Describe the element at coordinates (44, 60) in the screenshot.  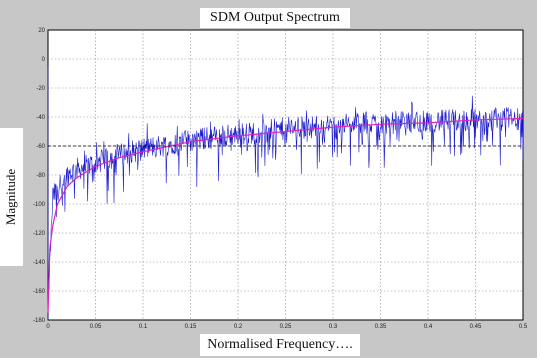
I see `y-tick-label: 0` at that location.